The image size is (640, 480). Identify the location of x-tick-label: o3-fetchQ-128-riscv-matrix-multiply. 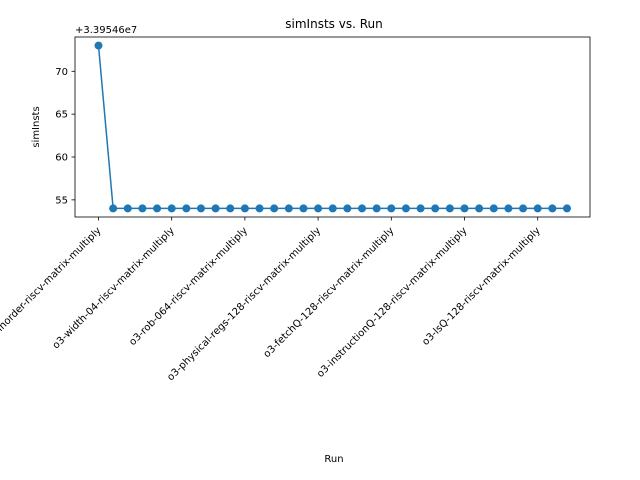
(329, 292).